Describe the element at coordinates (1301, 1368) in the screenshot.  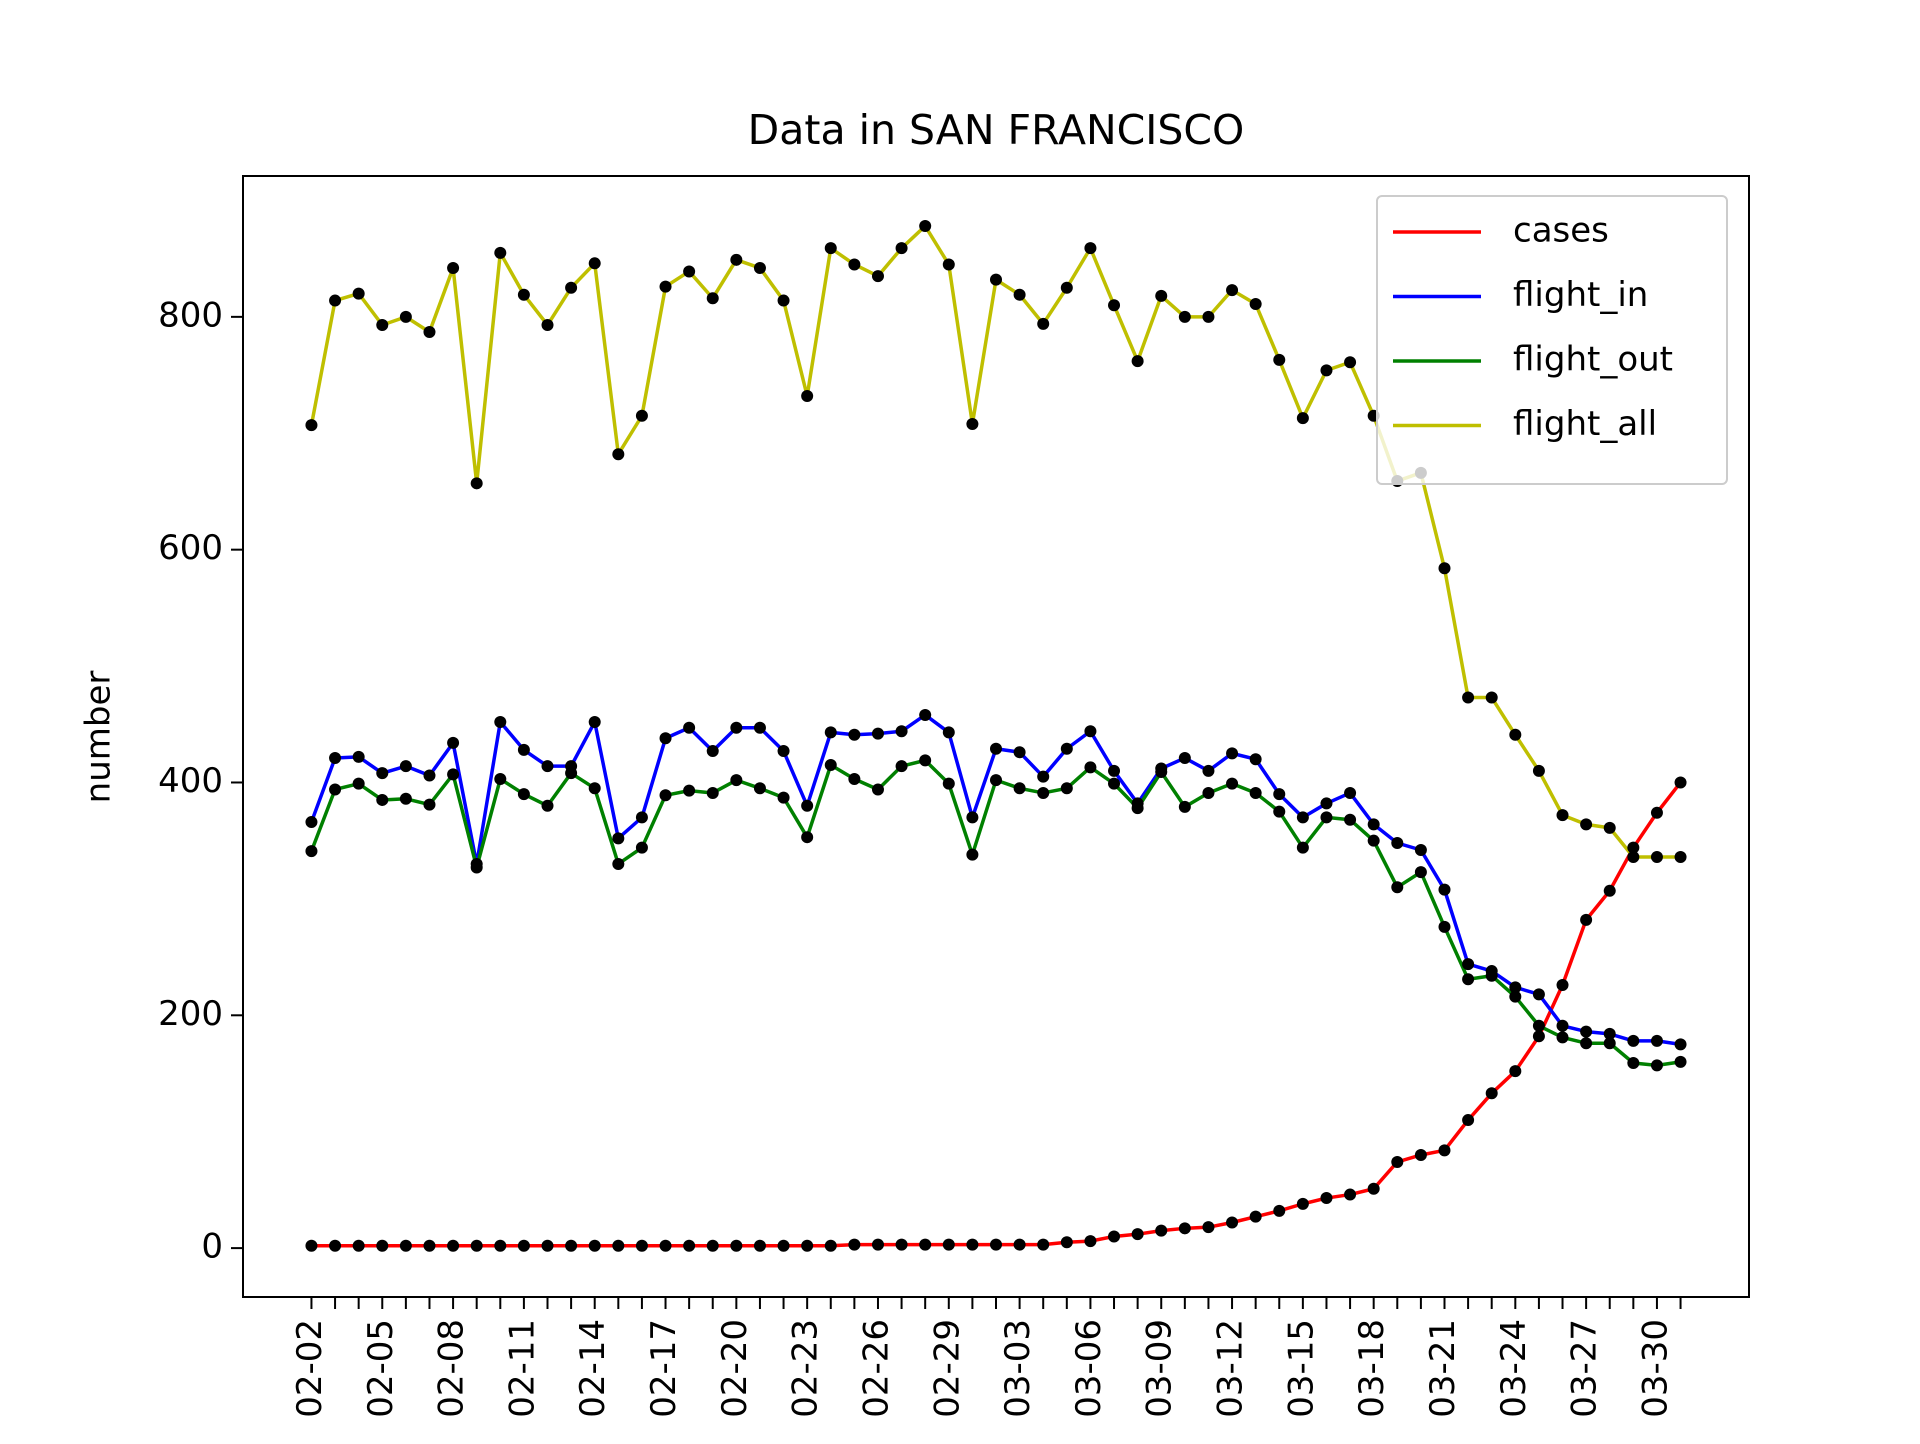
I see `x-tick-label: 03-15` at that location.